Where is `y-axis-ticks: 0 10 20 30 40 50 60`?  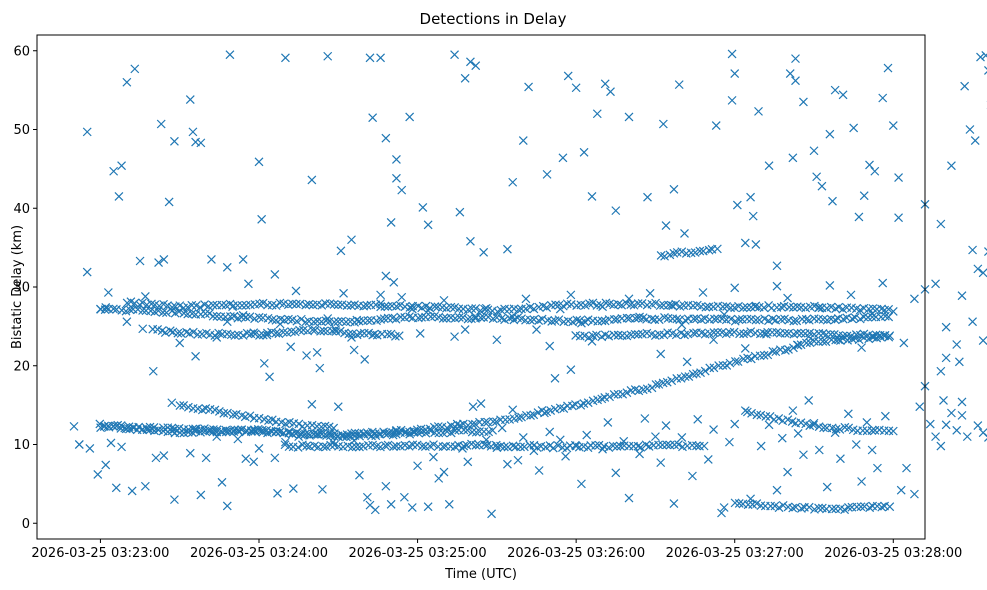 y-axis-ticks: 0 10 20 30 40 50 60 is located at coordinates (25, 288).